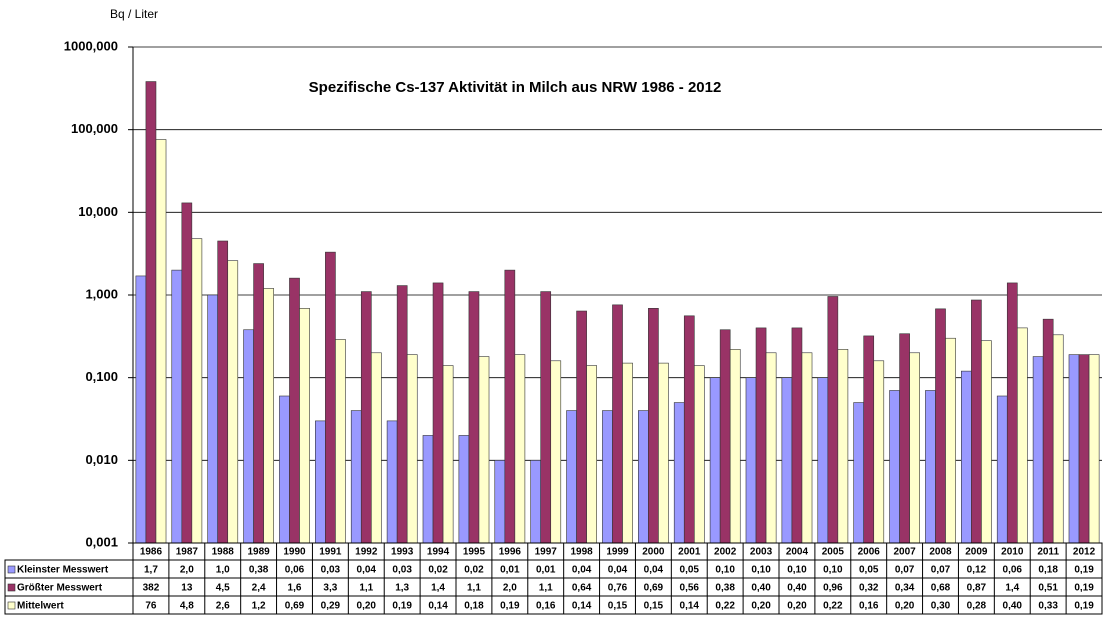  I want to click on table-value: 0,28, so click(977, 606).